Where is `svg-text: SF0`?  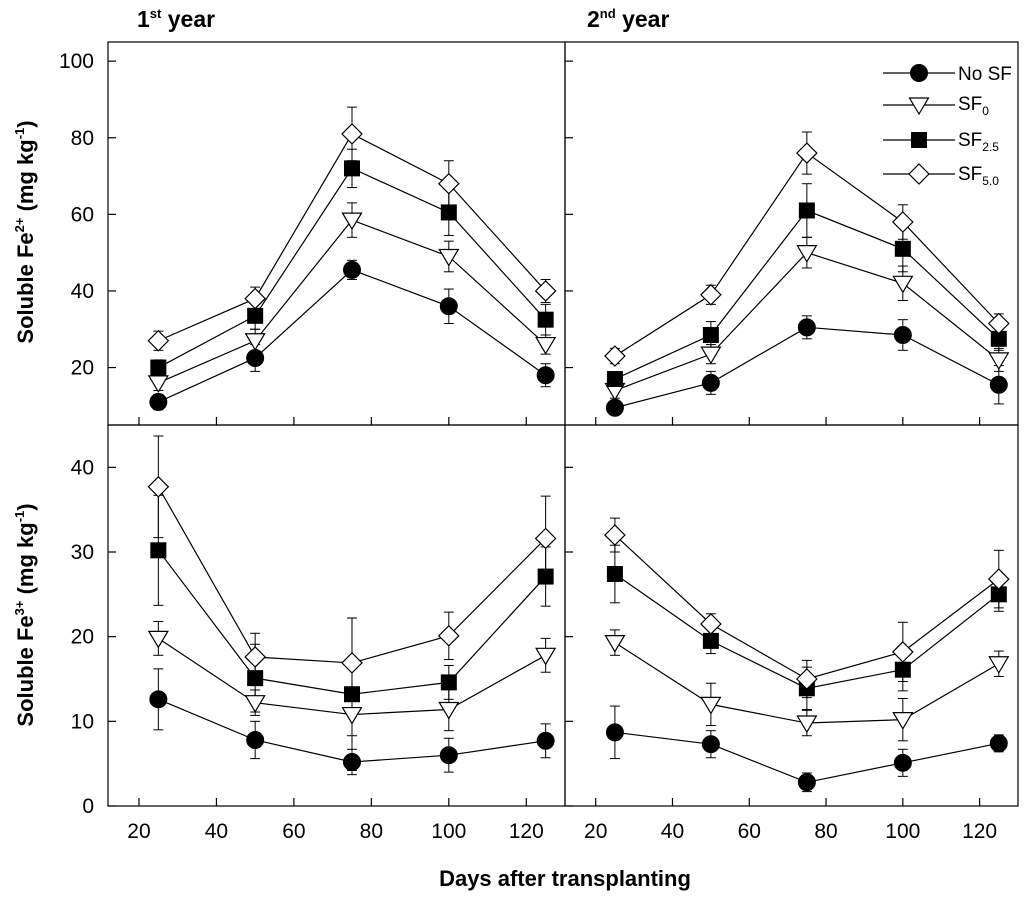 svg-text: SF0 is located at coordinates (973, 106).